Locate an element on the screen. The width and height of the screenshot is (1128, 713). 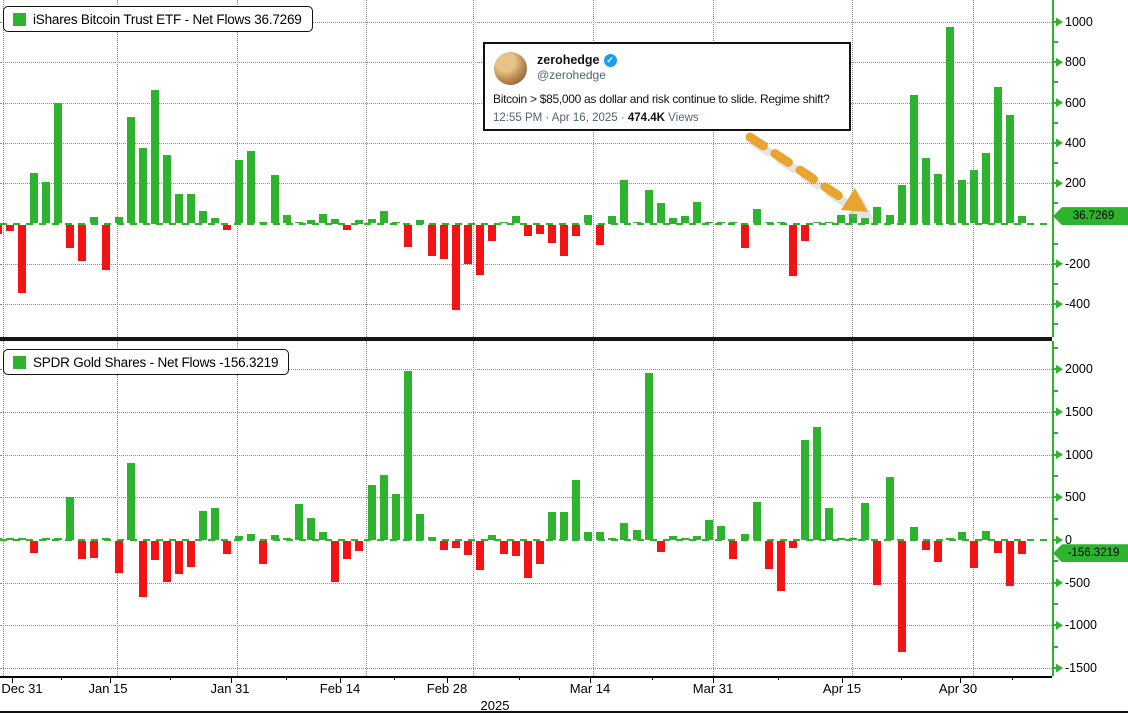
x-axis-label: Jan 31 is located at coordinates (230, 688).